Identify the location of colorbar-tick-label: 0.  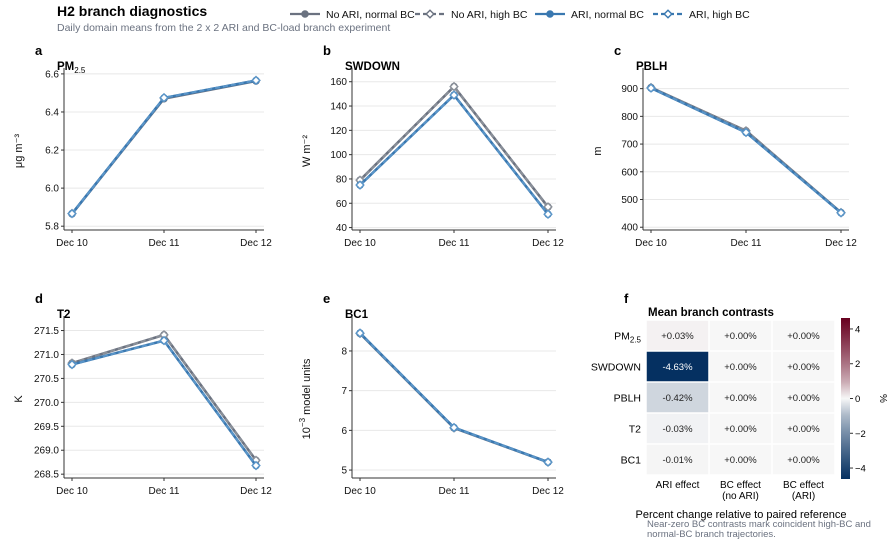
(857, 399).